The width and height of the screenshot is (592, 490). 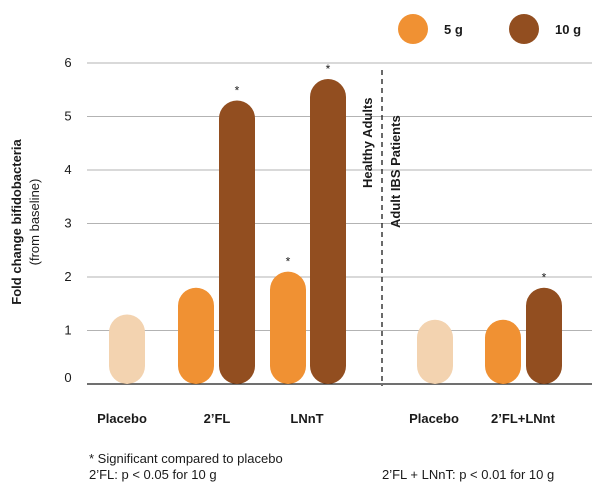 What do you see at coordinates (523, 418) in the screenshot?
I see `x-category-label: 2’FL+LNnt` at bounding box center [523, 418].